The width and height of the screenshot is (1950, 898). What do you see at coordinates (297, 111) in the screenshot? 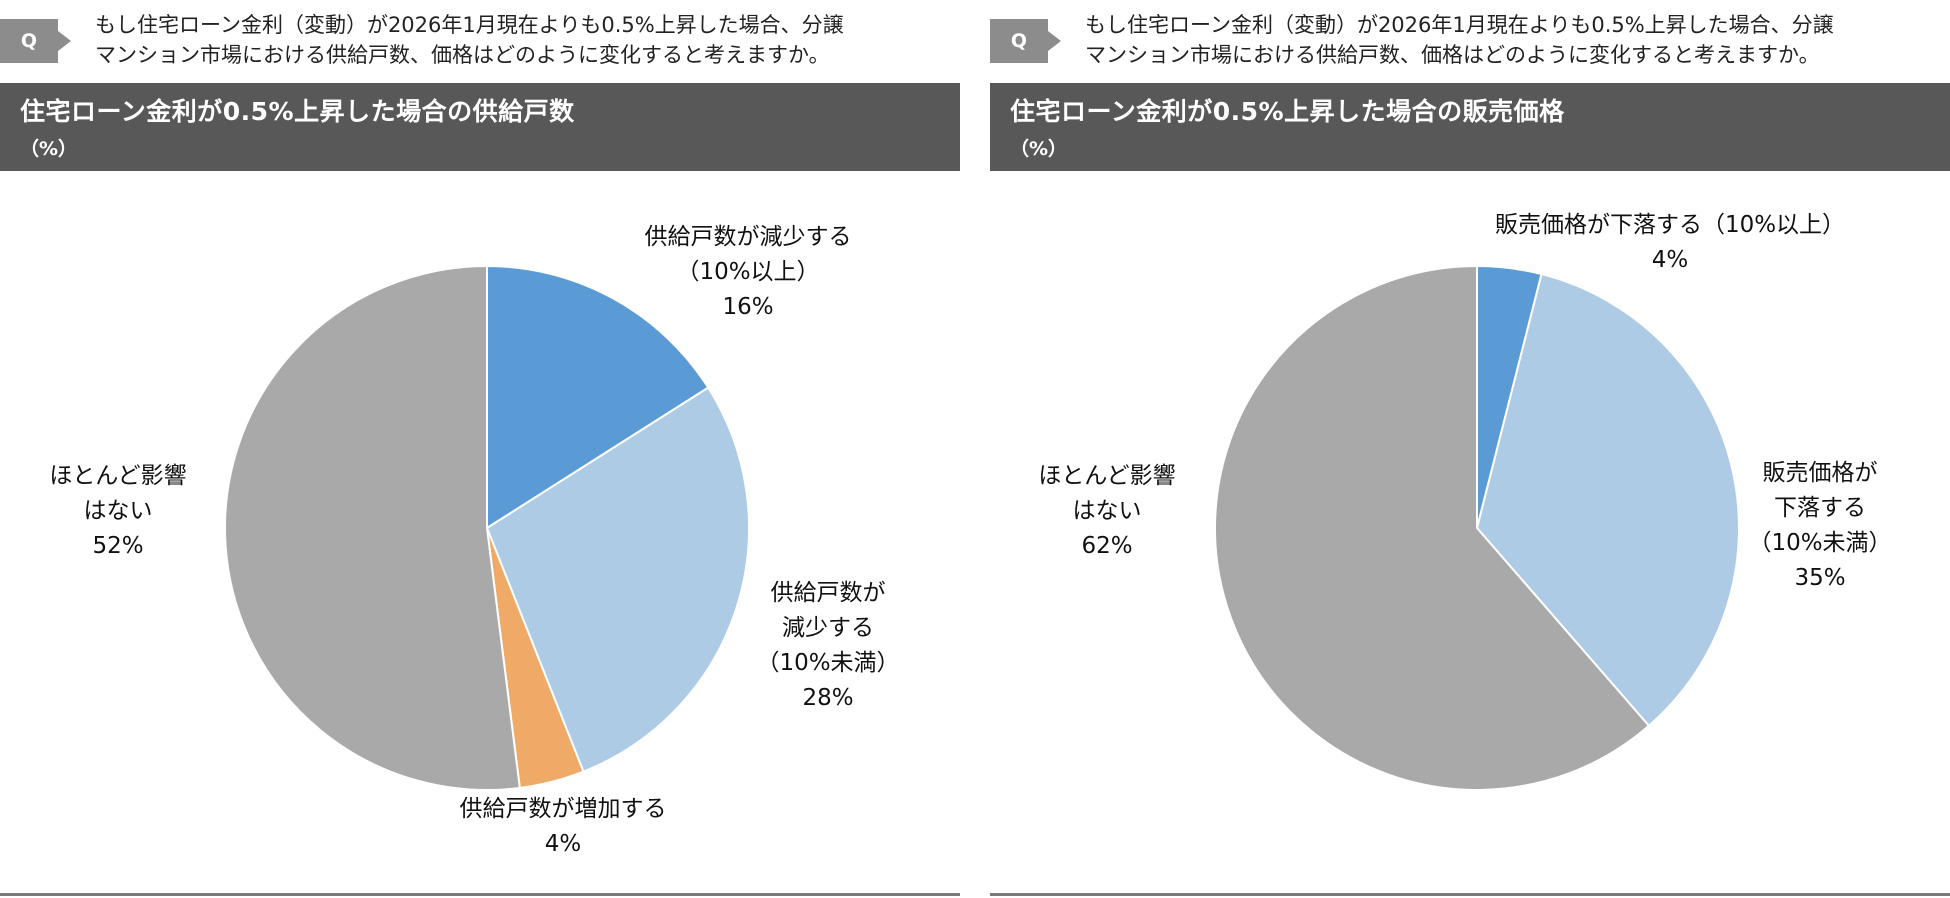
I see `chart-title: 住宅ローン金利が0.5%上昇した場合の供給戸数` at bounding box center [297, 111].